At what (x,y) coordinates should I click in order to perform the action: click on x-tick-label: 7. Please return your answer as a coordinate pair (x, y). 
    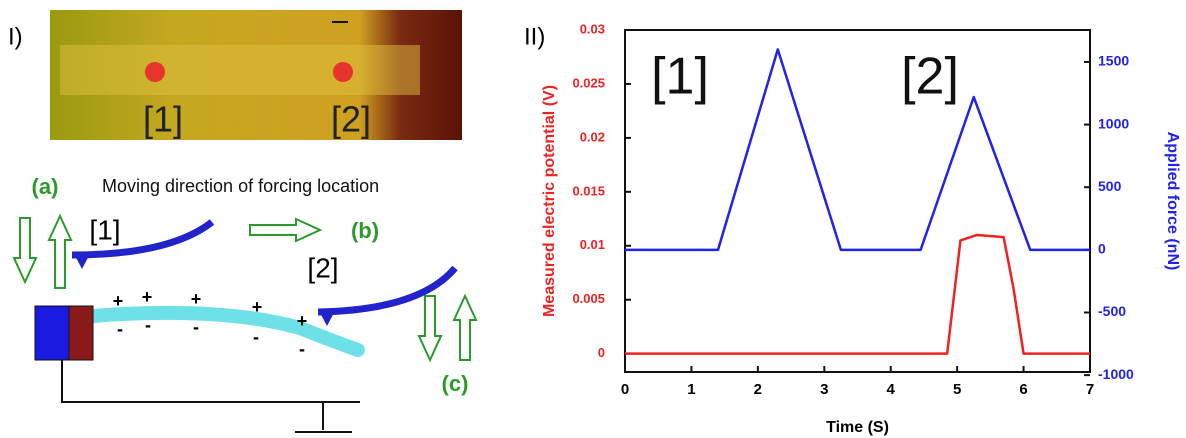
    Looking at the image, I should click on (1090, 389).